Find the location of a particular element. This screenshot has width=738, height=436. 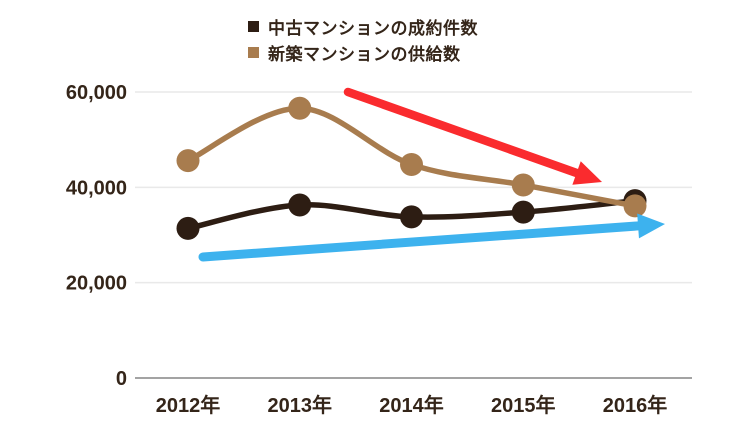

y-tick-label: 20,000 is located at coordinates (96, 284).